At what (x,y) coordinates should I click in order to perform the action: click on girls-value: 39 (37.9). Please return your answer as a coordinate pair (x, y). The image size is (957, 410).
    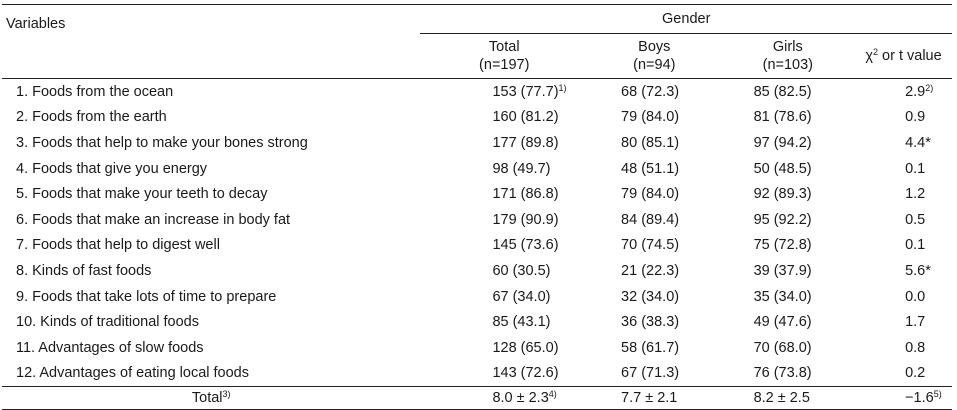
    Looking at the image, I should click on (788, 271).